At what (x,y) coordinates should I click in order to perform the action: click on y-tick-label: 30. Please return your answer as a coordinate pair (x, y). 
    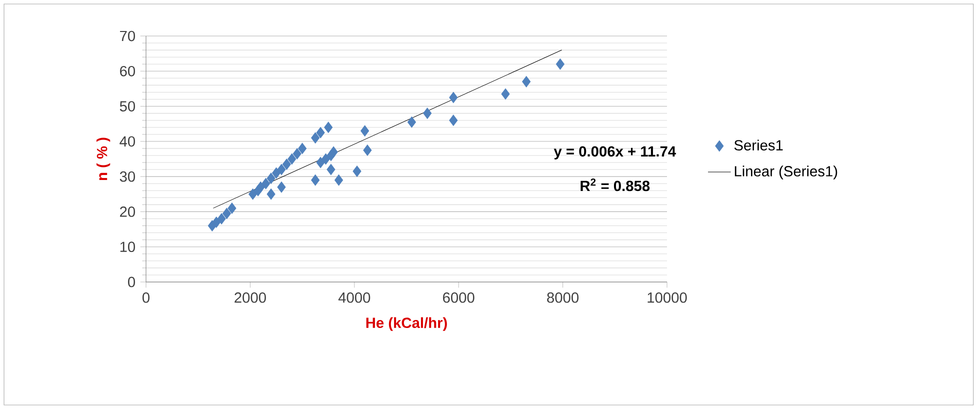
    Looking at the image, I should click on (128, 176).